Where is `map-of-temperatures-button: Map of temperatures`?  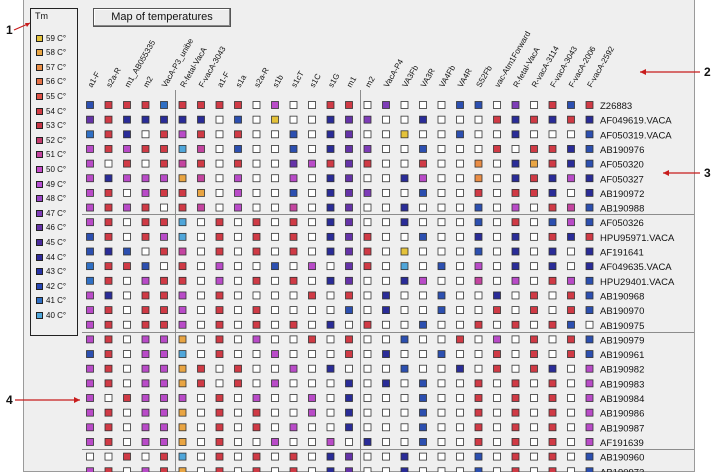 map-of-temperatures-button: Map of temperatures is located at coordinates (162, 17).